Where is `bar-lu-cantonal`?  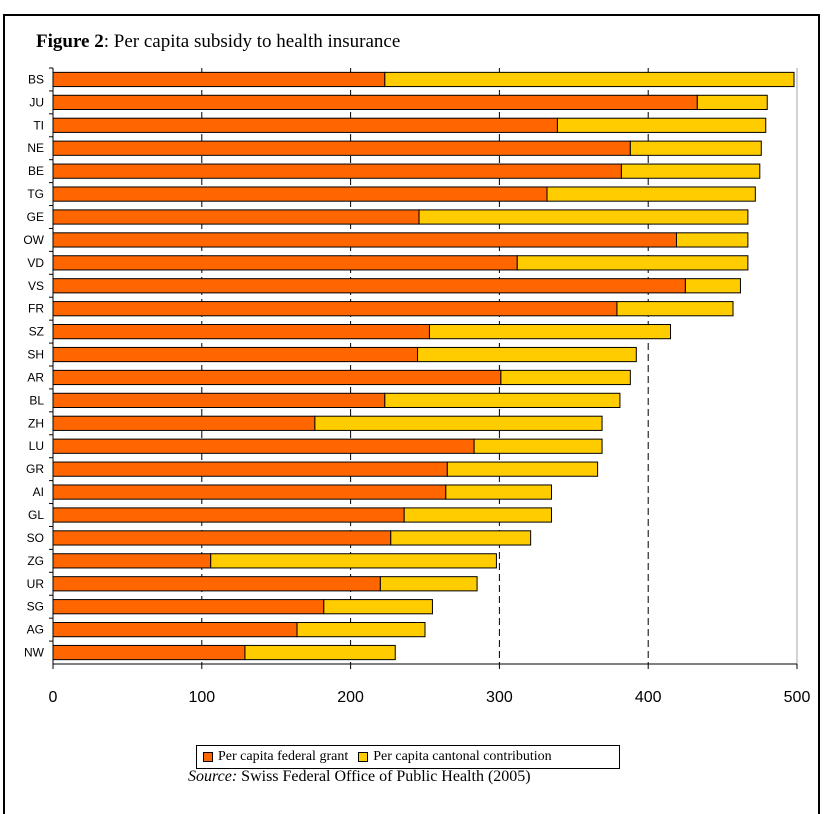
bar-lu-cantonal is located at coordinates (538, 446).